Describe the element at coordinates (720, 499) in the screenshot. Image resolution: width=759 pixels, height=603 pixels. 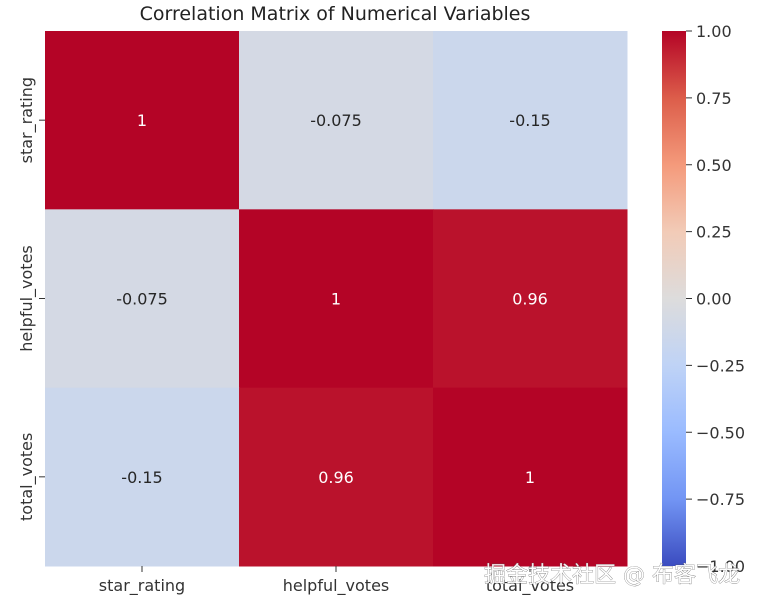
I see `colorbar-tick-label: −0.75` at that location.